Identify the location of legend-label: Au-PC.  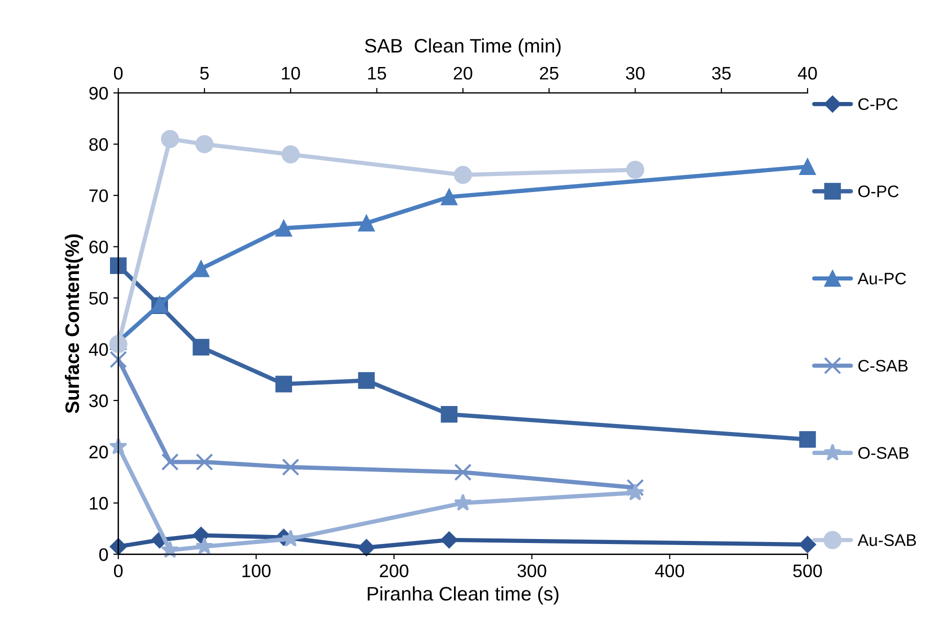
(882, 278).